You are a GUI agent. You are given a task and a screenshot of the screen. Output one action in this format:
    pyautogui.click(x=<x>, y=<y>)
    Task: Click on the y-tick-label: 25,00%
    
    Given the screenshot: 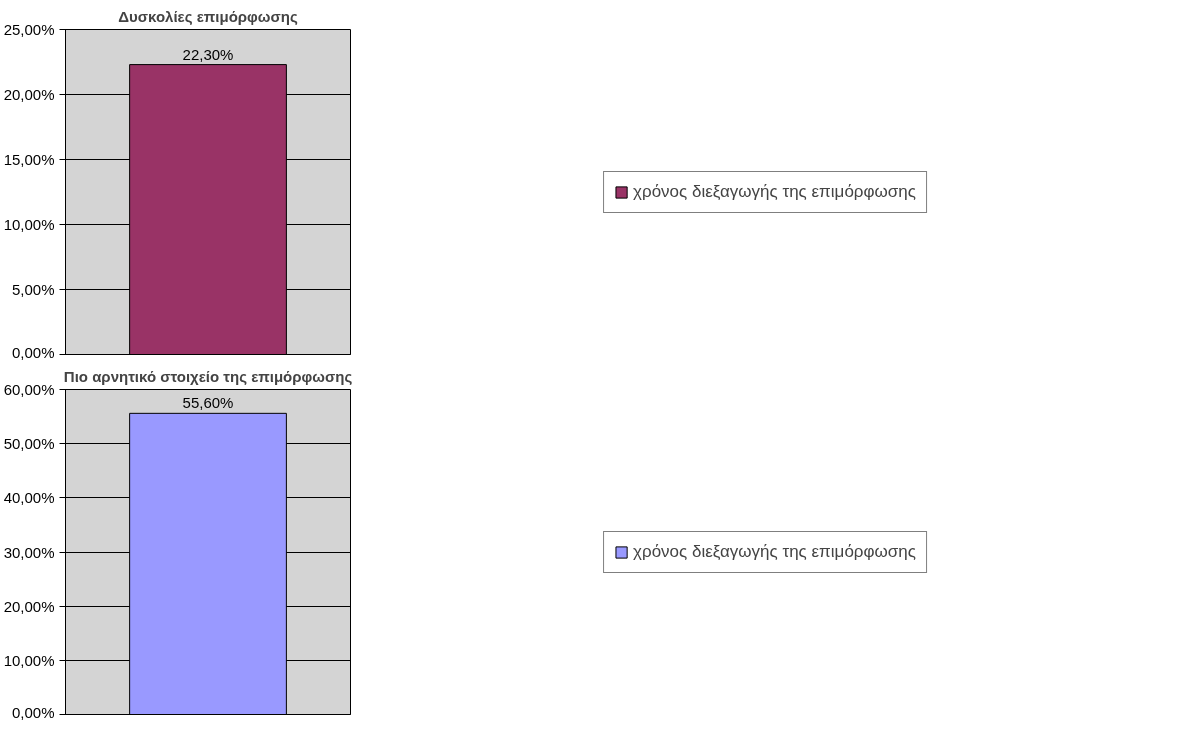 What is the action you would take?
    pyautogui.click(x=29, y=29)
    